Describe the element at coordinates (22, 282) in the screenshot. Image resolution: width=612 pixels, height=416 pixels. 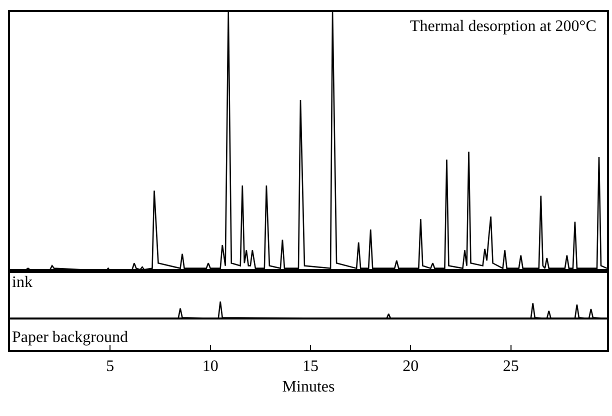
I see `text: ink` at that location.